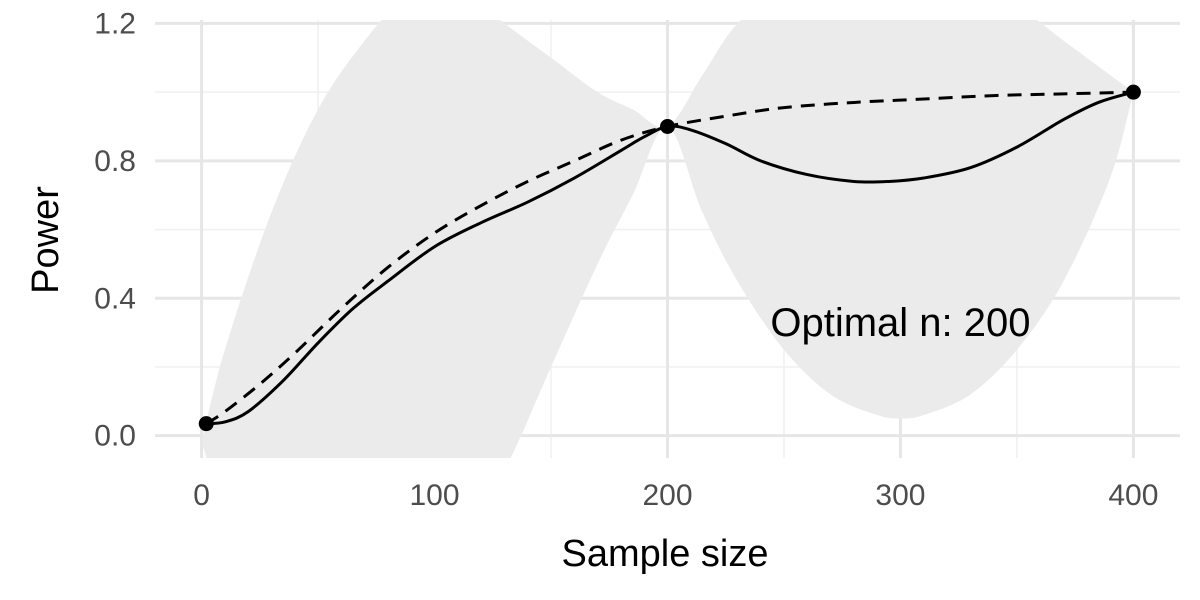  I want to click on x-tick-labels: 0 100 200 300 400, so click(675, 495).